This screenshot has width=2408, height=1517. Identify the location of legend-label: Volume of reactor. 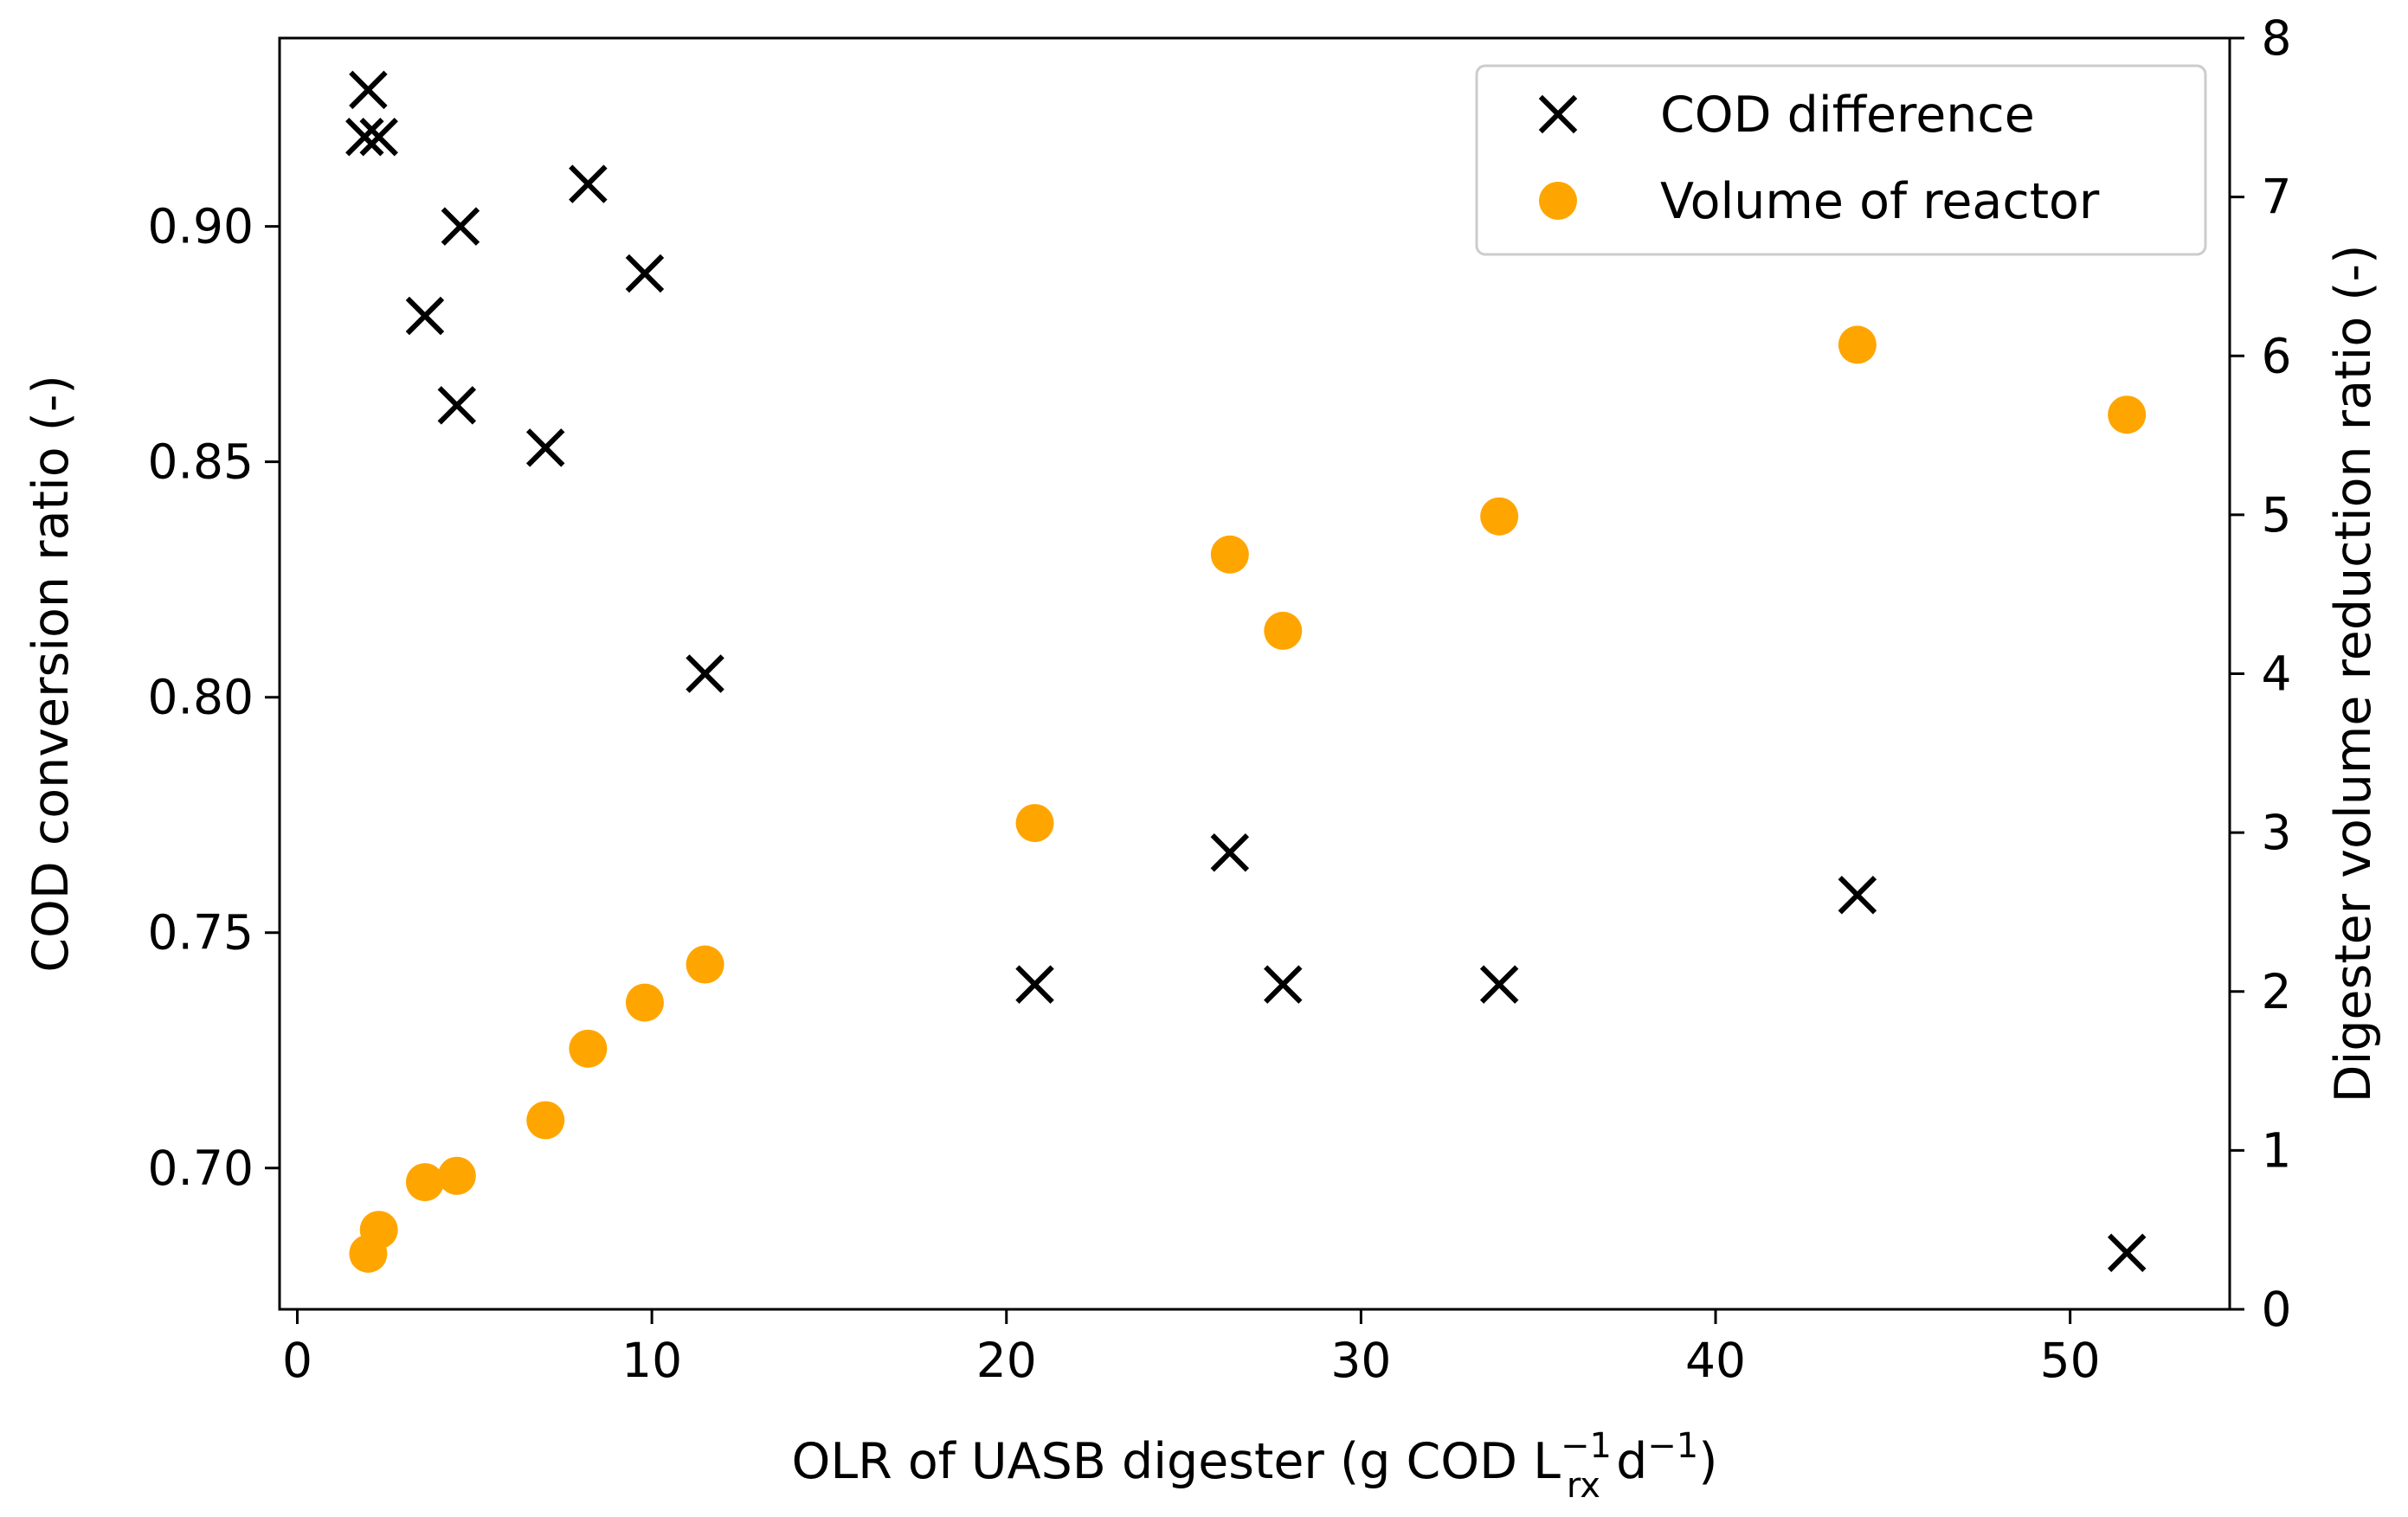
(1880, 201).